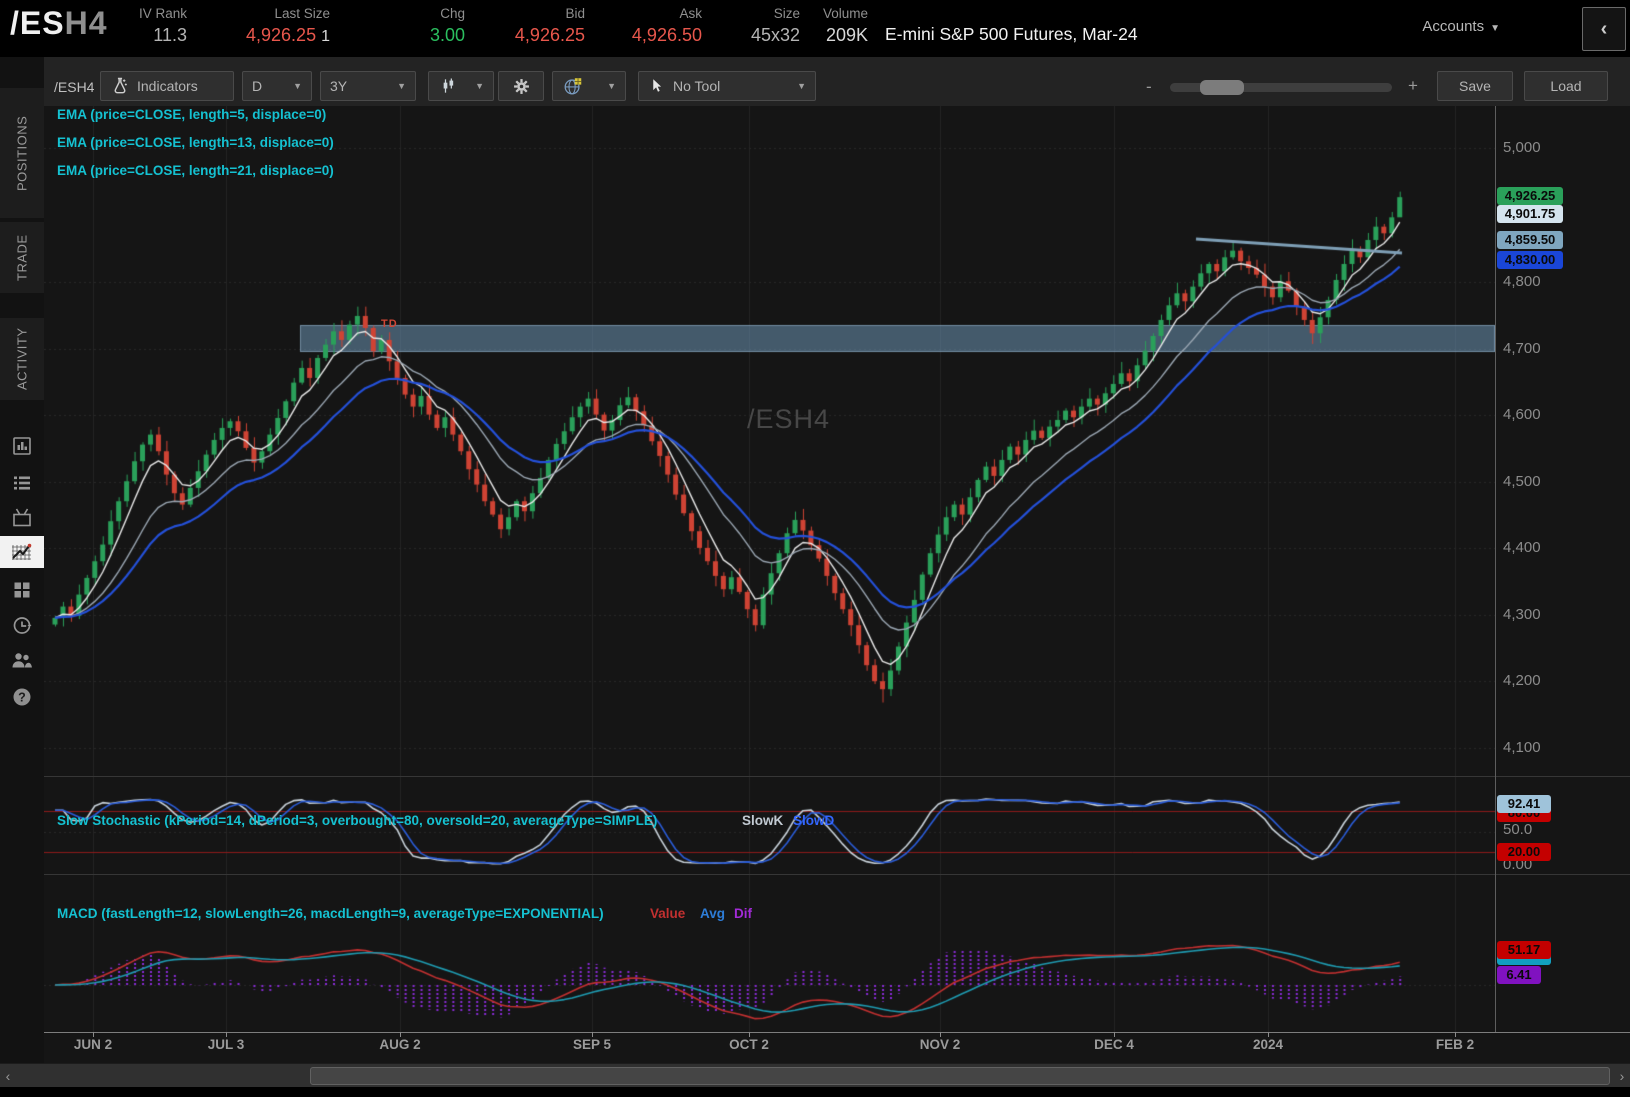 The height and width of the screenshot is (1097, 1630). I want to click on stat-value: 11.3, so click(170, 35).